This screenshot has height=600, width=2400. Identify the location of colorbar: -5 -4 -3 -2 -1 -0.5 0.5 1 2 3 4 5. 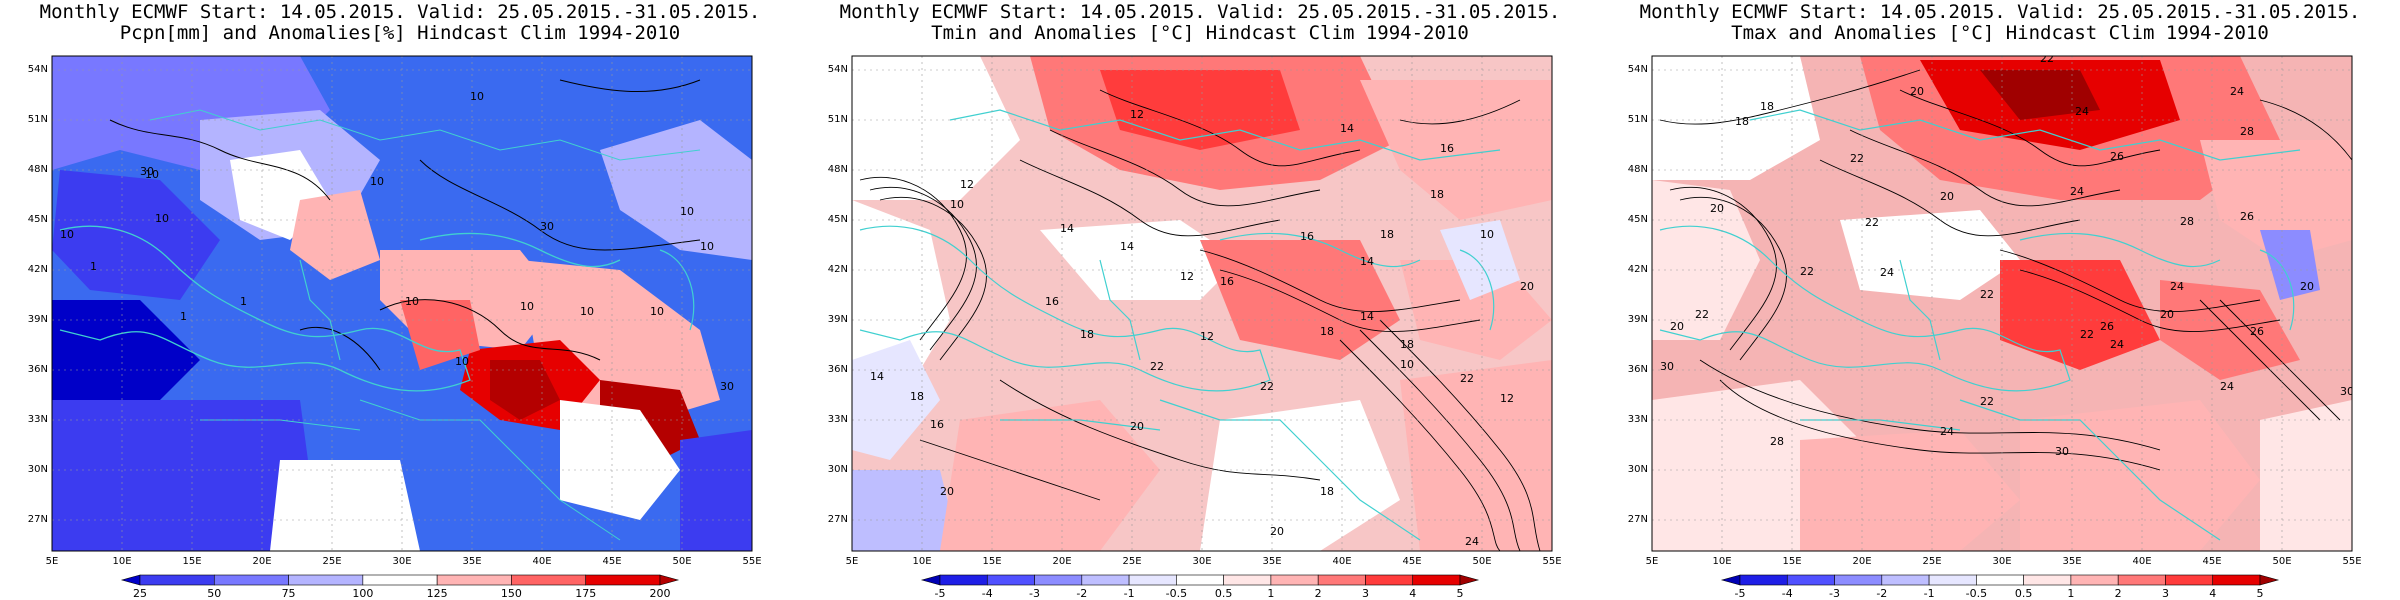
(2000, 587).